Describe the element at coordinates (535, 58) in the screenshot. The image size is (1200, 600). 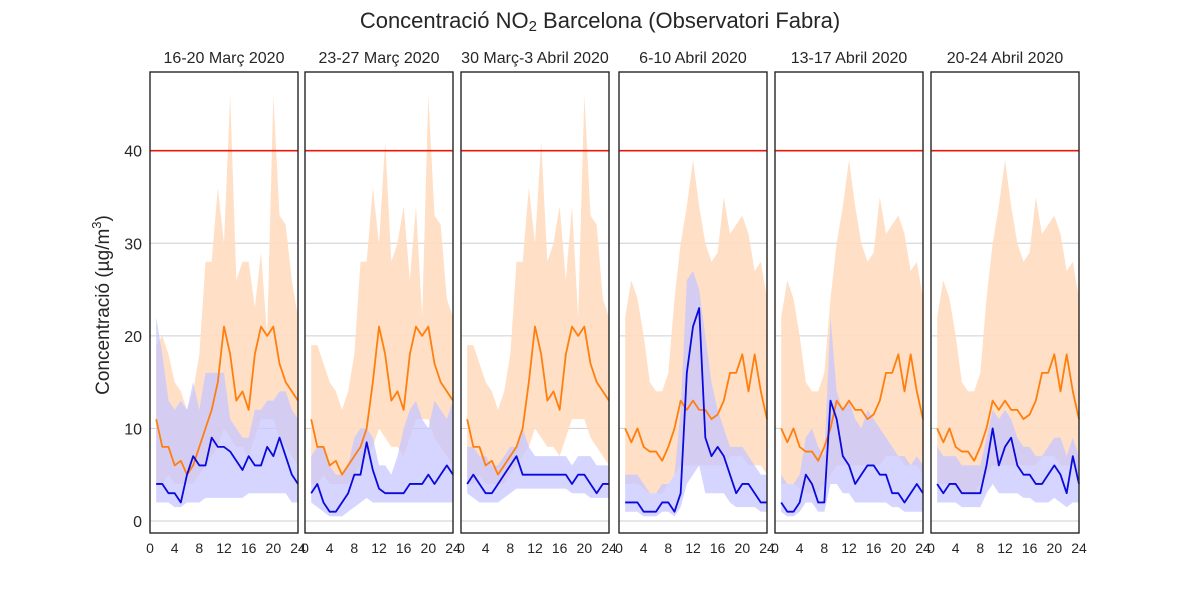
I see `panel-title: 30 Març-3 Abril 2020` at that location.